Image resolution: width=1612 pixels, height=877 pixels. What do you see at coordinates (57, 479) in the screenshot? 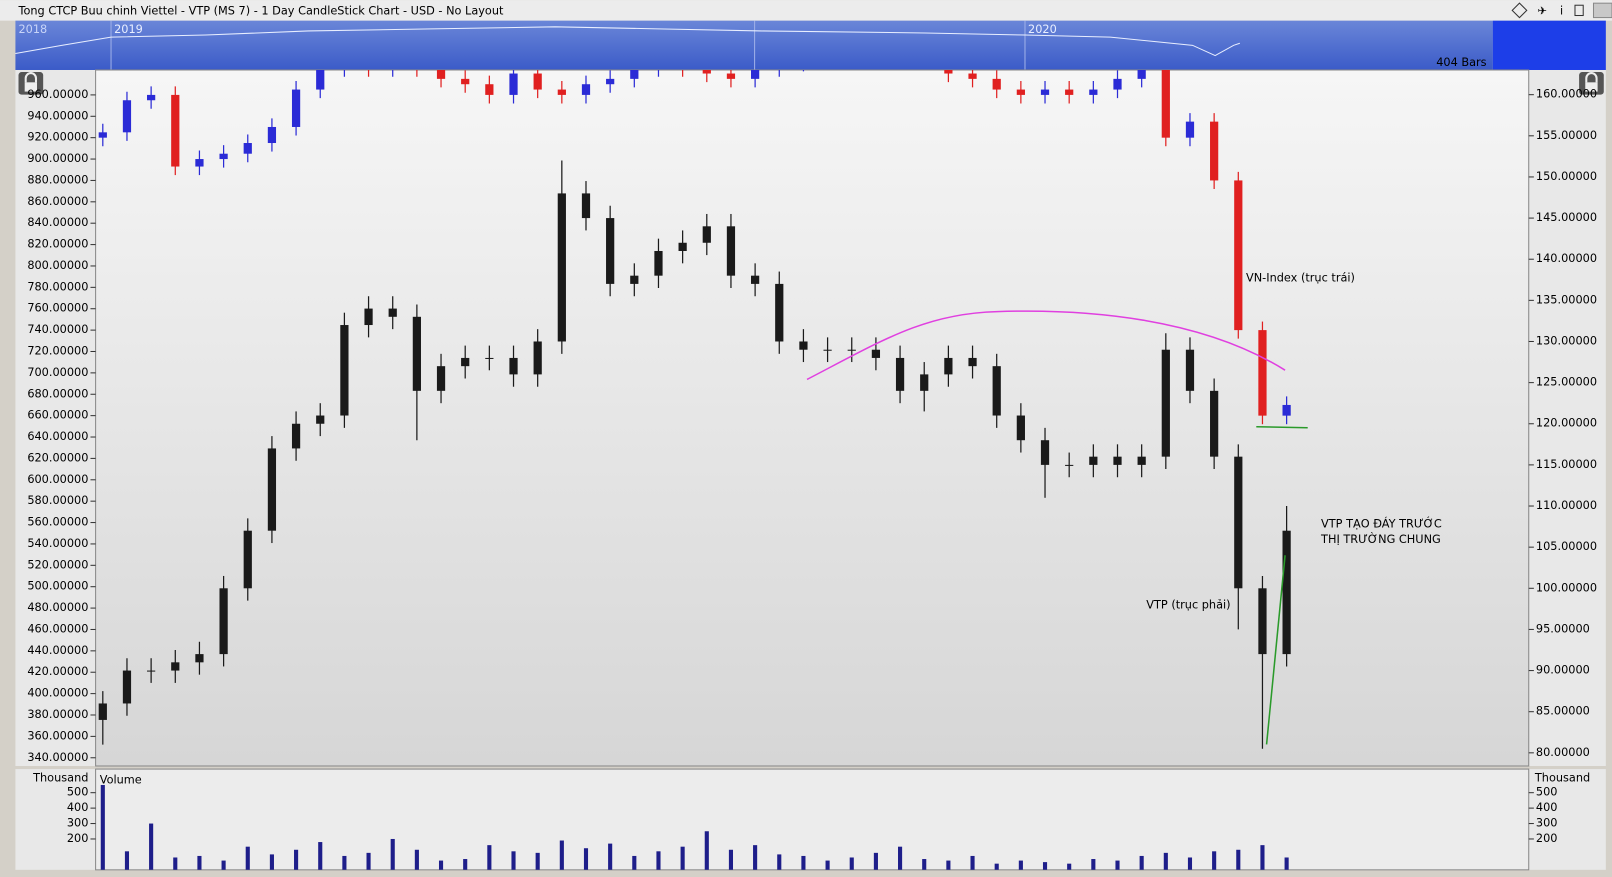
I see `y-tick-label: 600.00000` at bounding box center [57, 479].